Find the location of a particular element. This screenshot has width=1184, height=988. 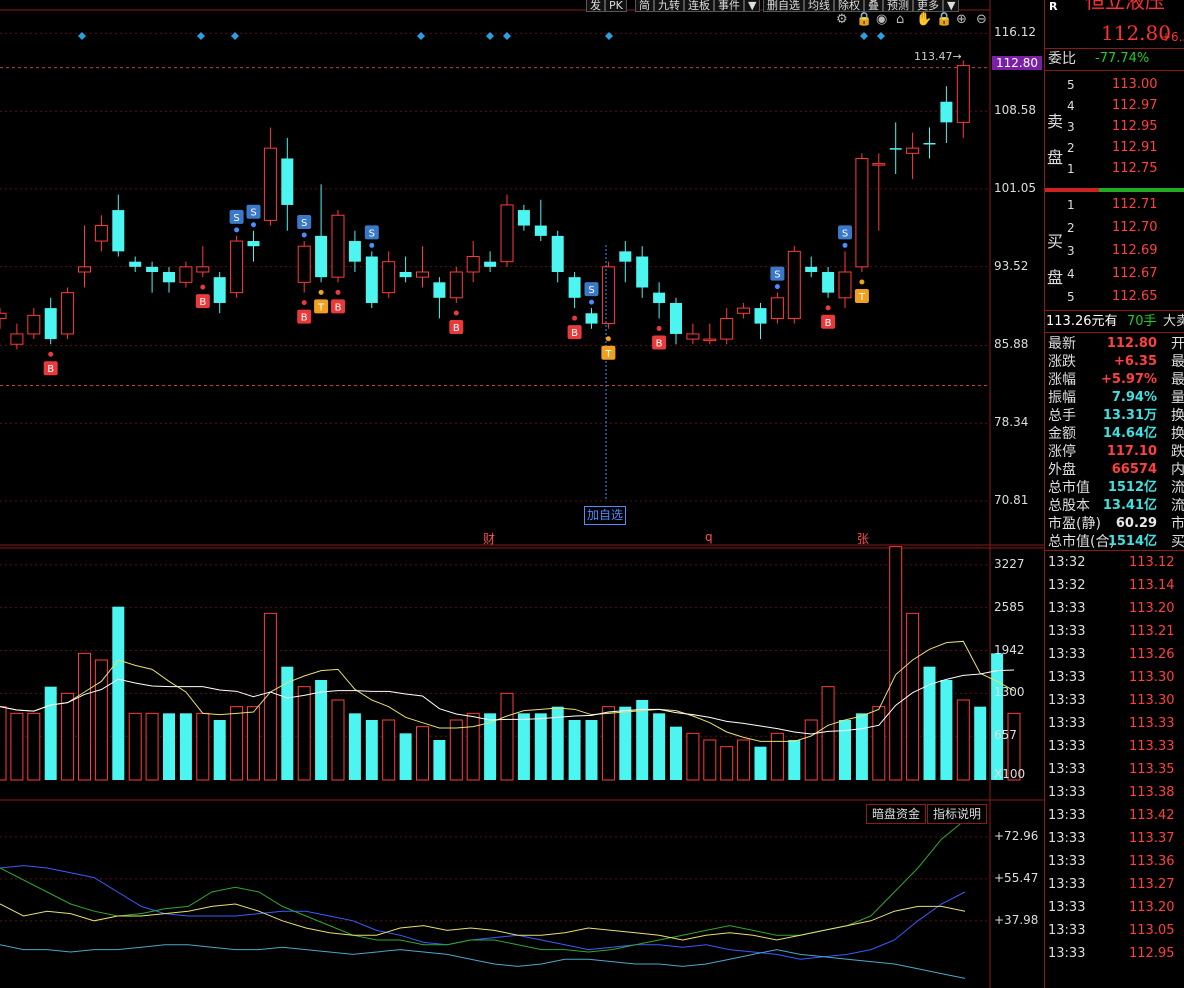

toolbar-item: 除权 is located at coordinates (849, 6).